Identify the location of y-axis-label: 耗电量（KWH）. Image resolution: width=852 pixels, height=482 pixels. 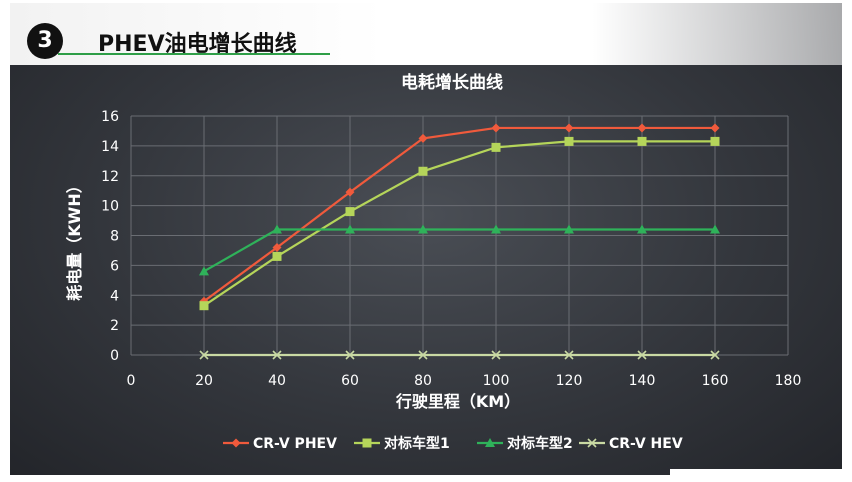
(74, 238).